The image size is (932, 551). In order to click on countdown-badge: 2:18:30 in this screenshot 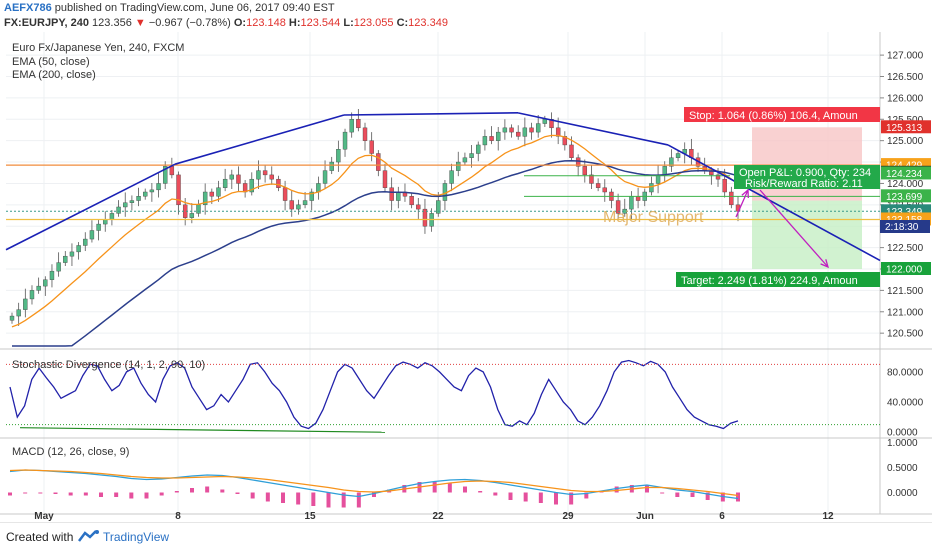, I will do `click(905, 226)`.